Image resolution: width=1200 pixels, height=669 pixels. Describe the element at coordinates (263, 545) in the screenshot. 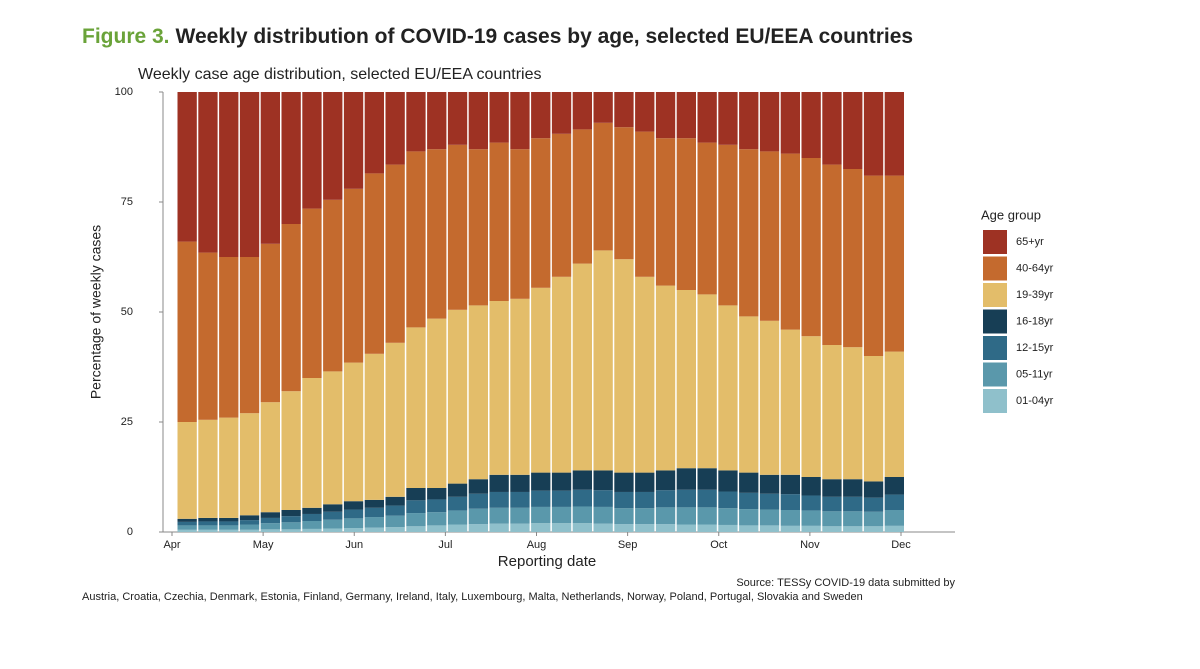

I see `x-tick-label: May` at that location.